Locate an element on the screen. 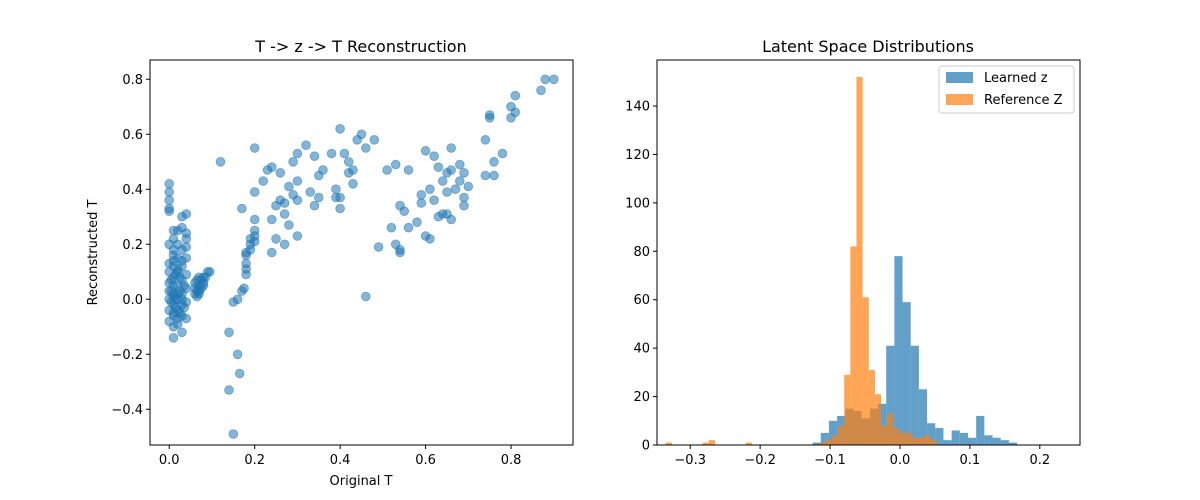  legend-swatch-learned-z is located at coordinates (959, 77).